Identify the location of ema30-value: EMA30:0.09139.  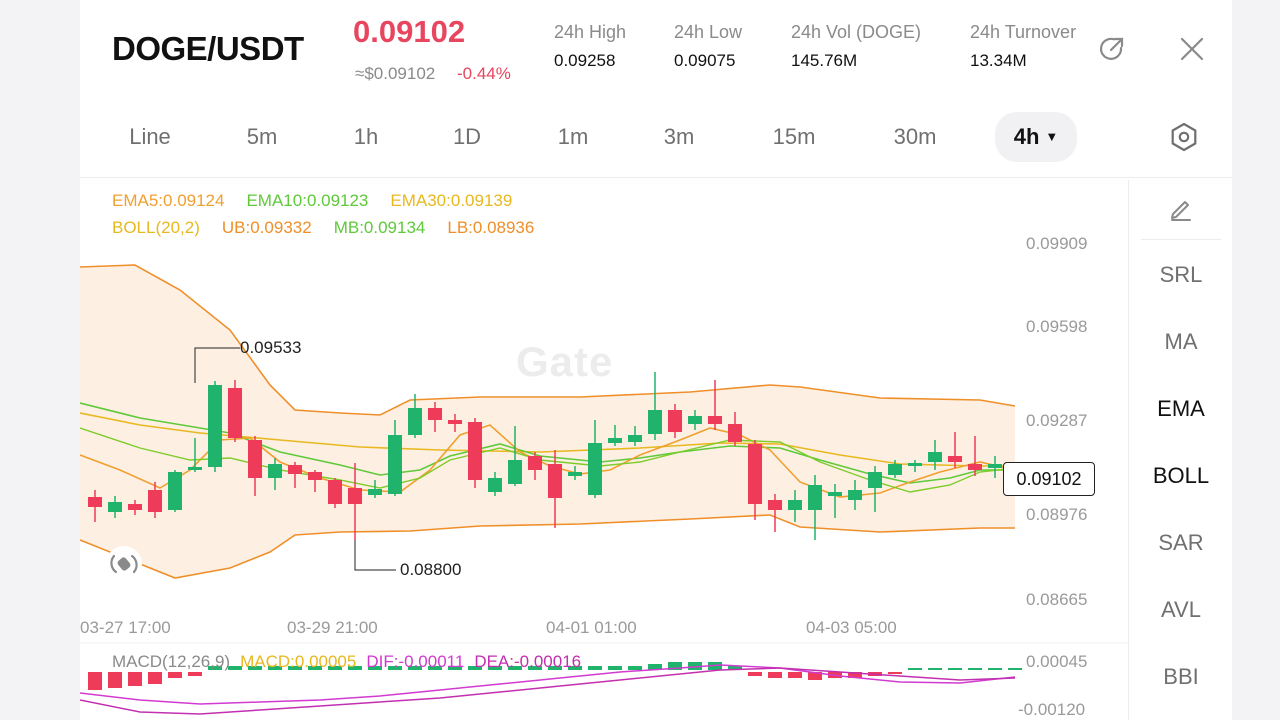
(451, 200).